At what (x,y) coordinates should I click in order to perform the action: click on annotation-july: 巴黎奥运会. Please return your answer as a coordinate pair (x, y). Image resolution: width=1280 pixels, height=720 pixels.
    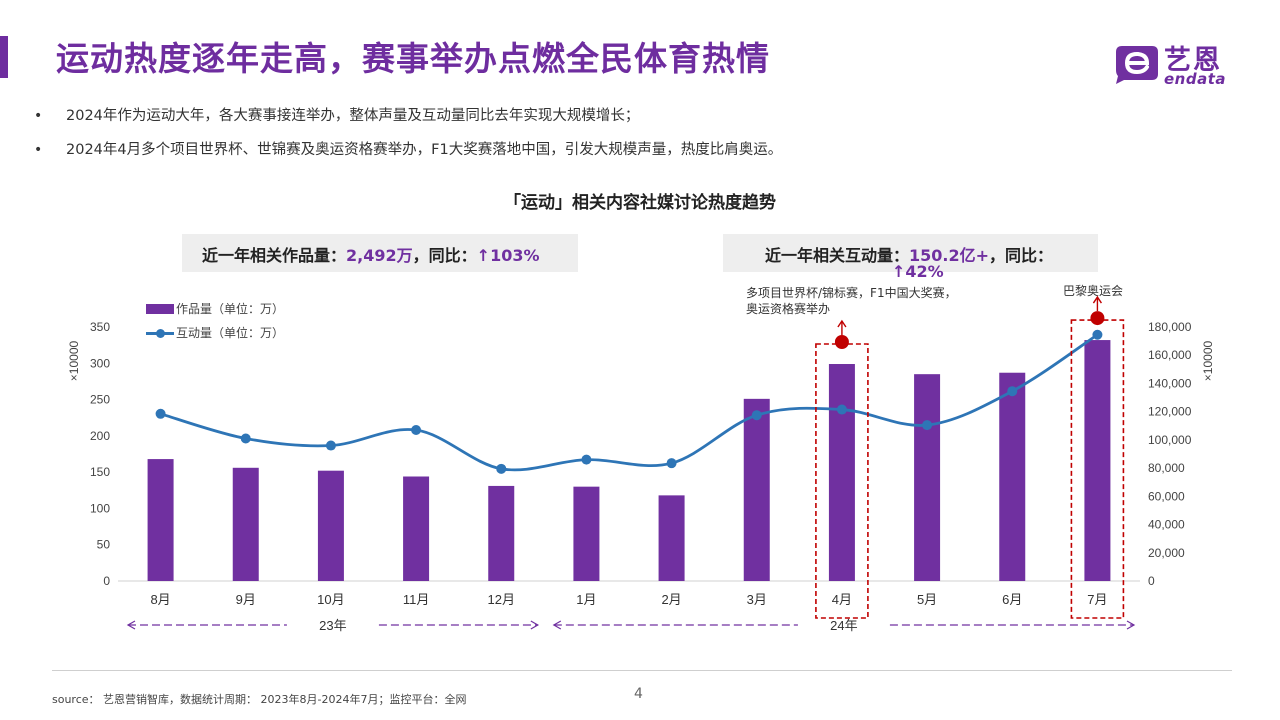
    Looking at the image, I should click on (1093, 291).